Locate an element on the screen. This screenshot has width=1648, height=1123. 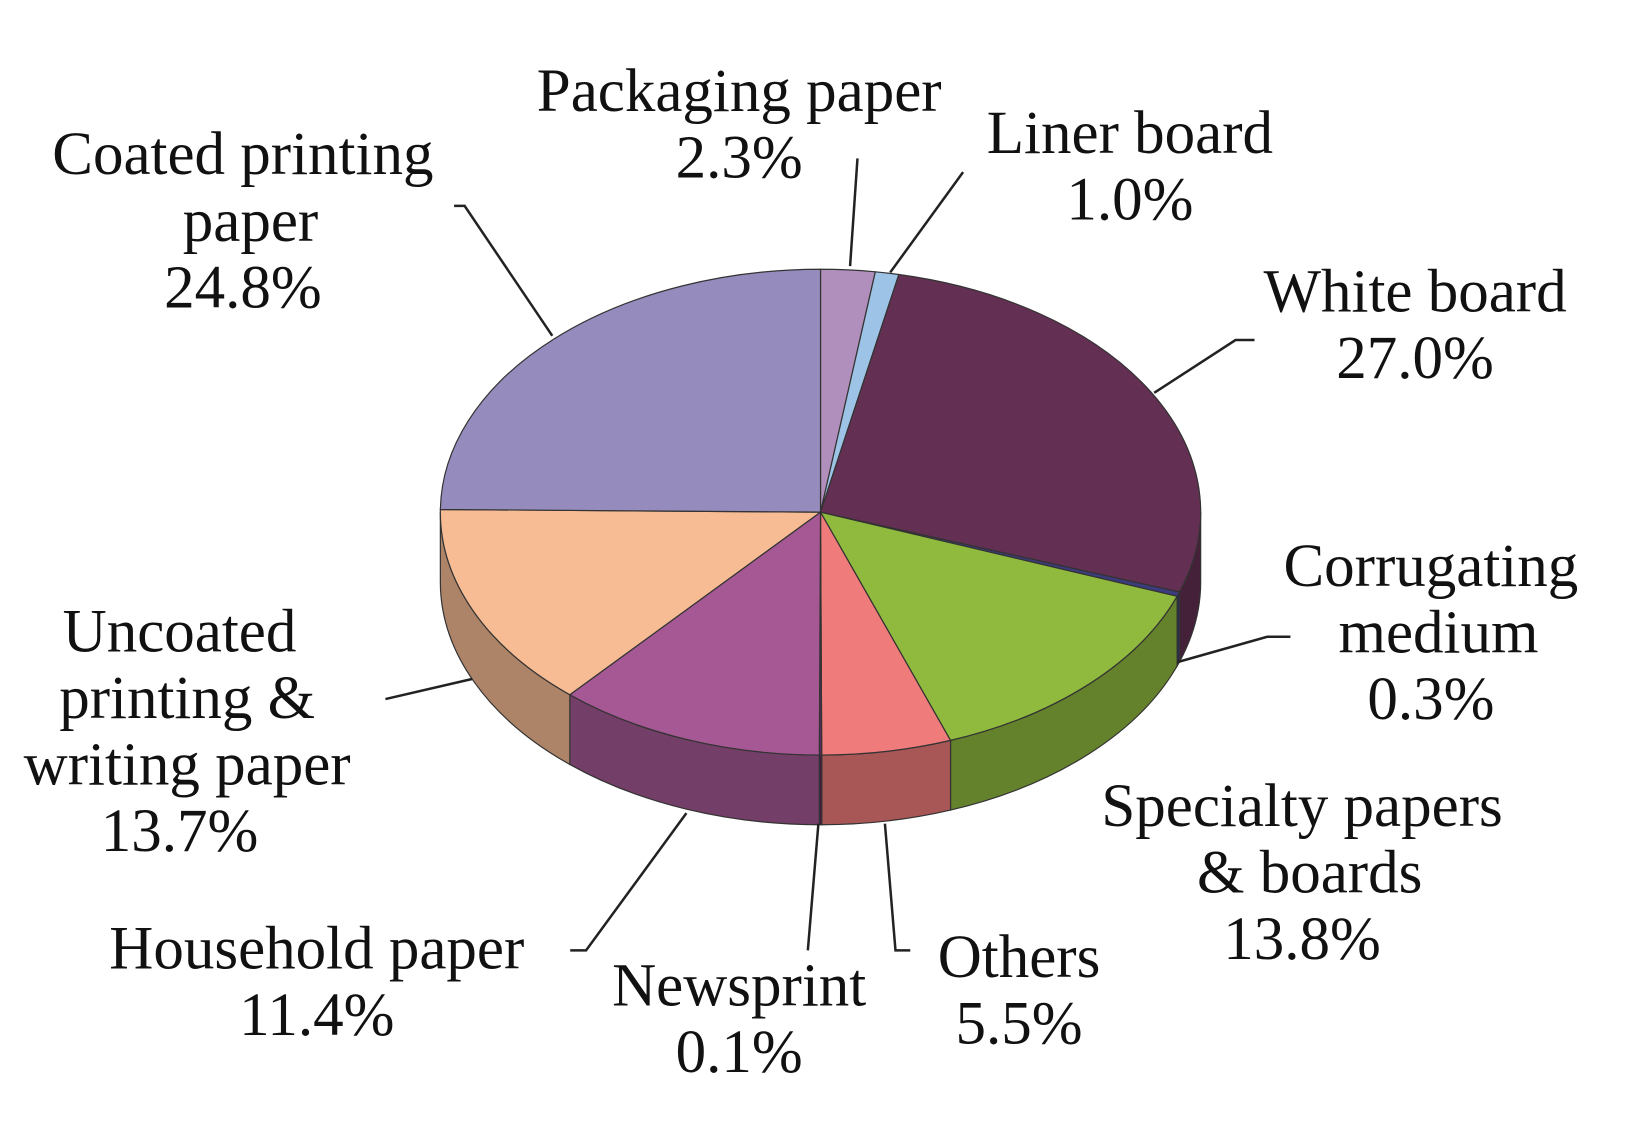
value-label: 2.3% is located at coordinates (739, 157).